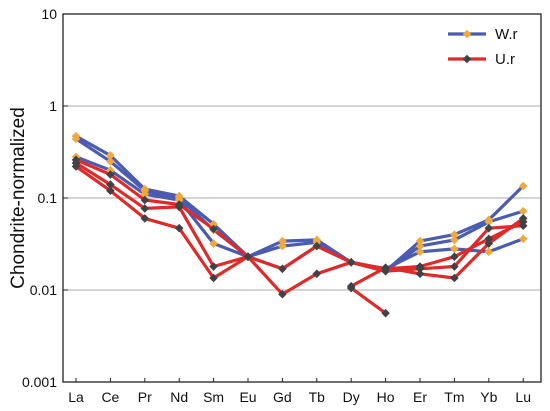 This screenshot has height=411, width=550. Describe the element at coordinates (454, 397) in the screenshot. I see `x-tick-label: Tm` at that location.